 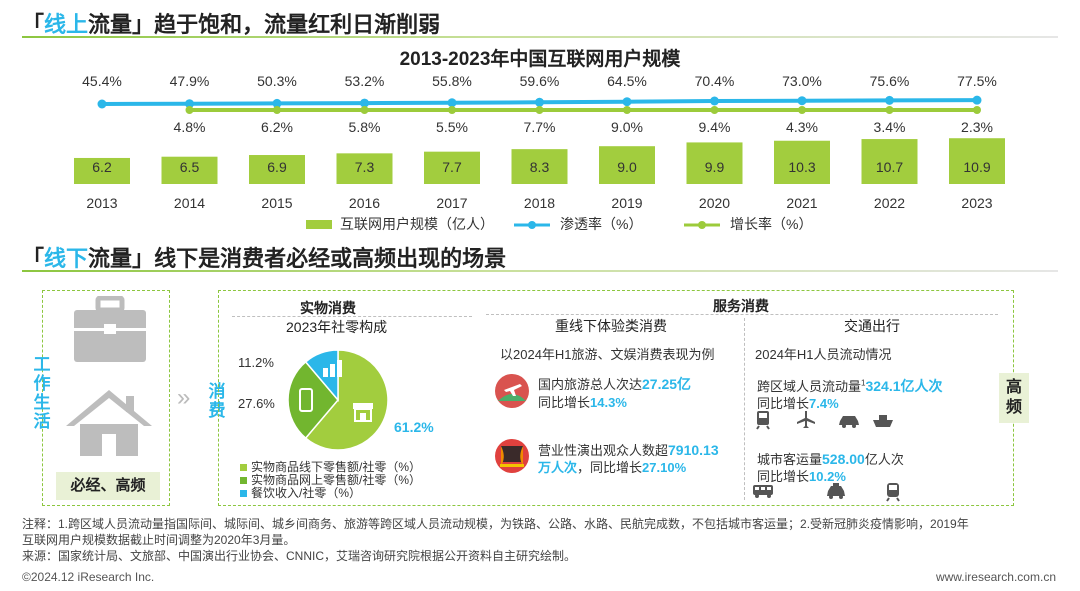 What do you see at coordinates (363, 412) in the screenshot?
I see `store-icon` at bounding box center [363, 412].